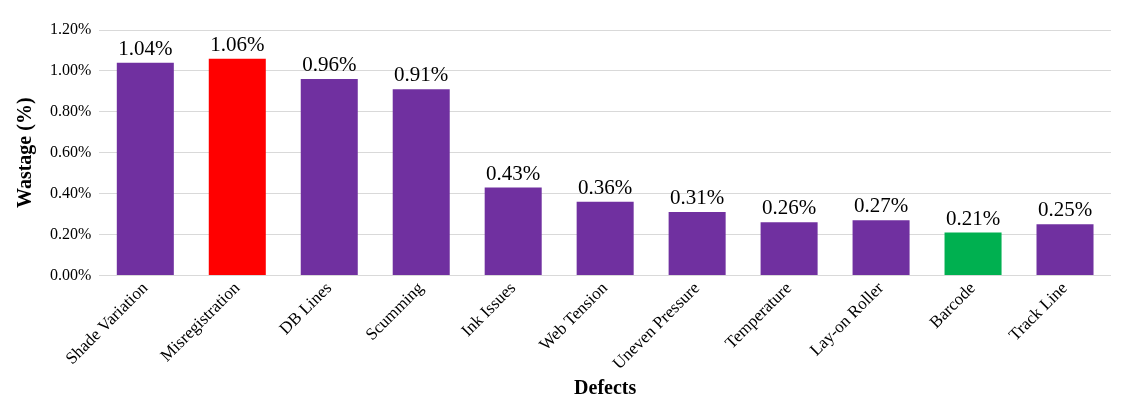  I want to click on data-label: 1.06%, so click(237, 43).